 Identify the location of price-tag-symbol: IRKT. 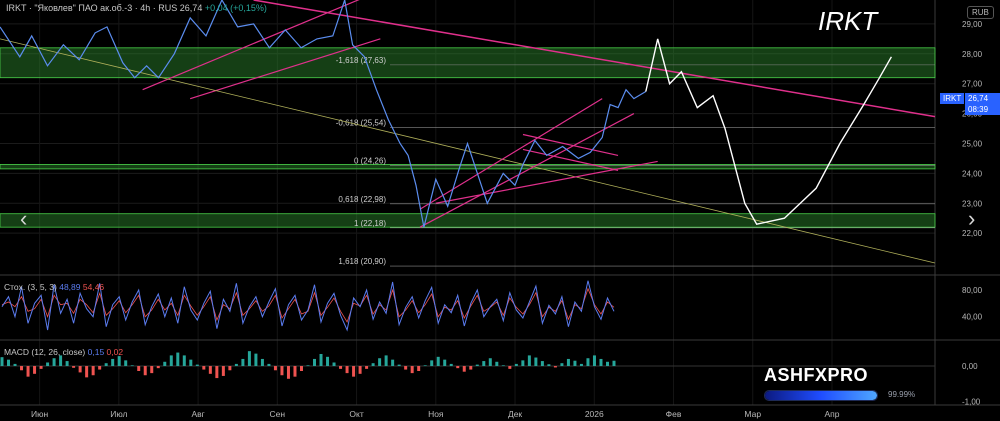
(952, 98).